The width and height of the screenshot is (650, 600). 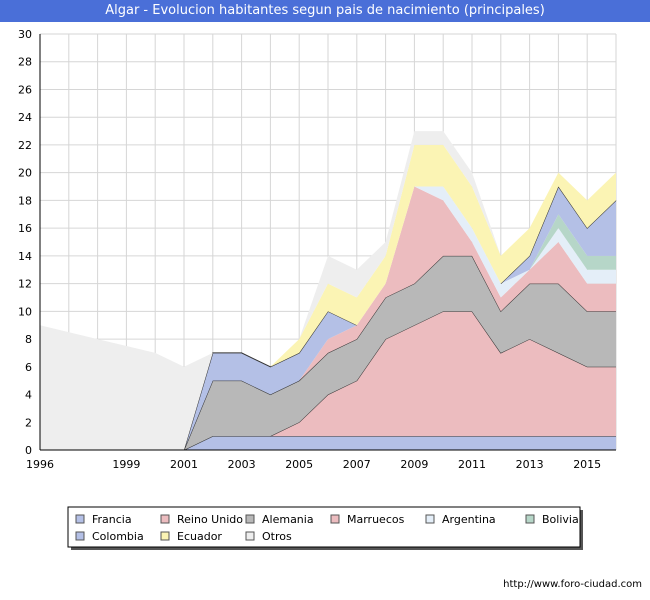 What do you see at coordinates (560, 519) in the screenshot?
I see `legend-label-bolivia: Bolivia` at bounding box center [560, 519].